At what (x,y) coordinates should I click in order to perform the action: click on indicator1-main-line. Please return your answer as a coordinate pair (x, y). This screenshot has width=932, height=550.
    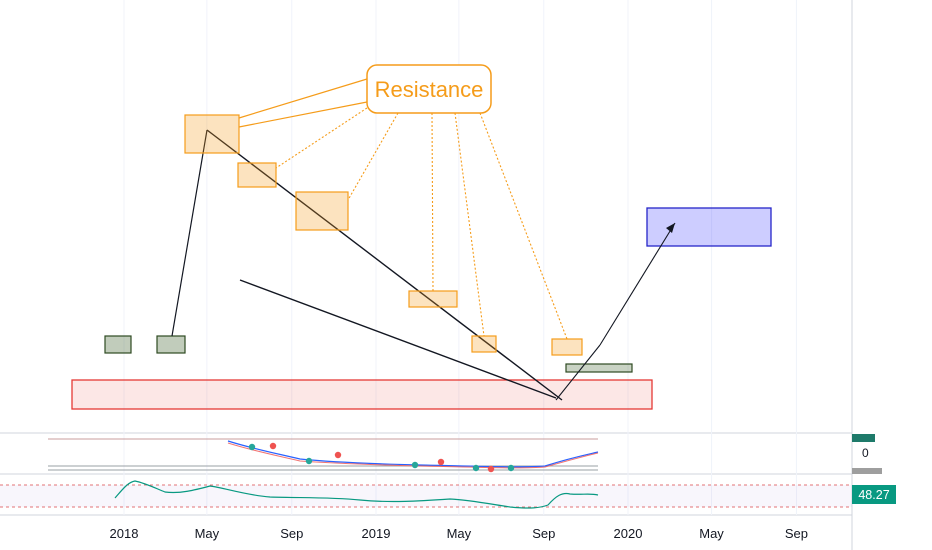
    Looking at the image, I should click on (413, 455).